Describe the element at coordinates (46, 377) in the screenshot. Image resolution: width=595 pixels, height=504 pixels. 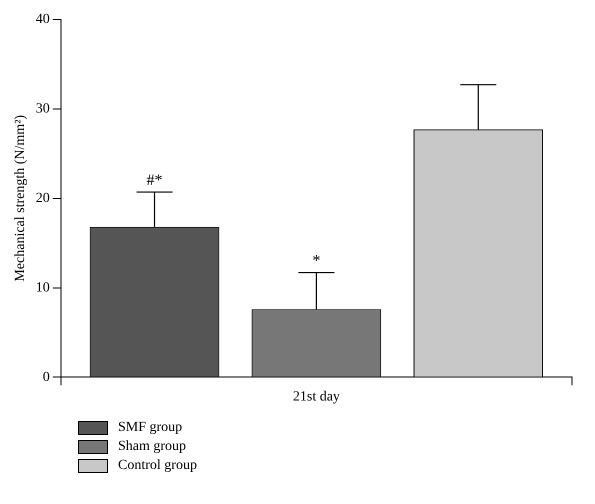
I see `y-tick-label: 0` at that location.